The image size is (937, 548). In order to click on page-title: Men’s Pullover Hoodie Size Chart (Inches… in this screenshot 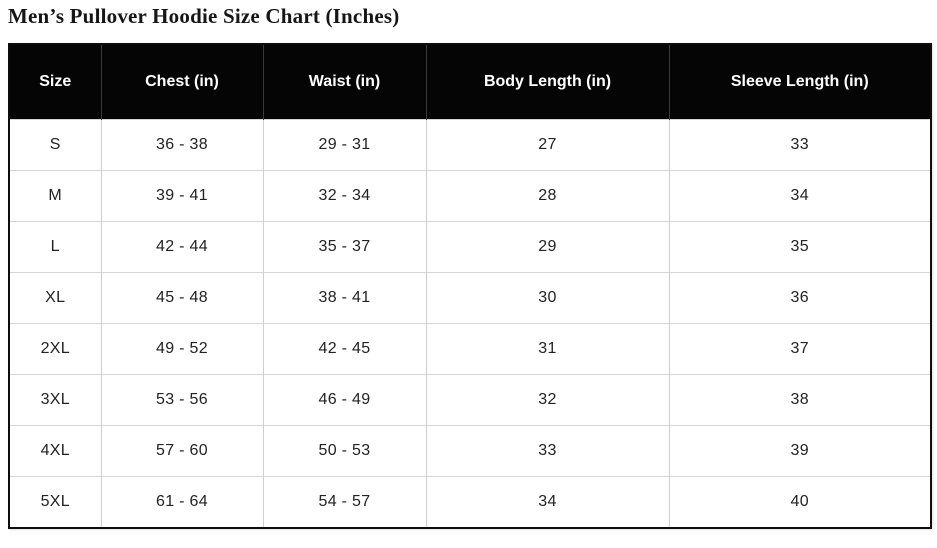, I will do `click(204, 16)`.